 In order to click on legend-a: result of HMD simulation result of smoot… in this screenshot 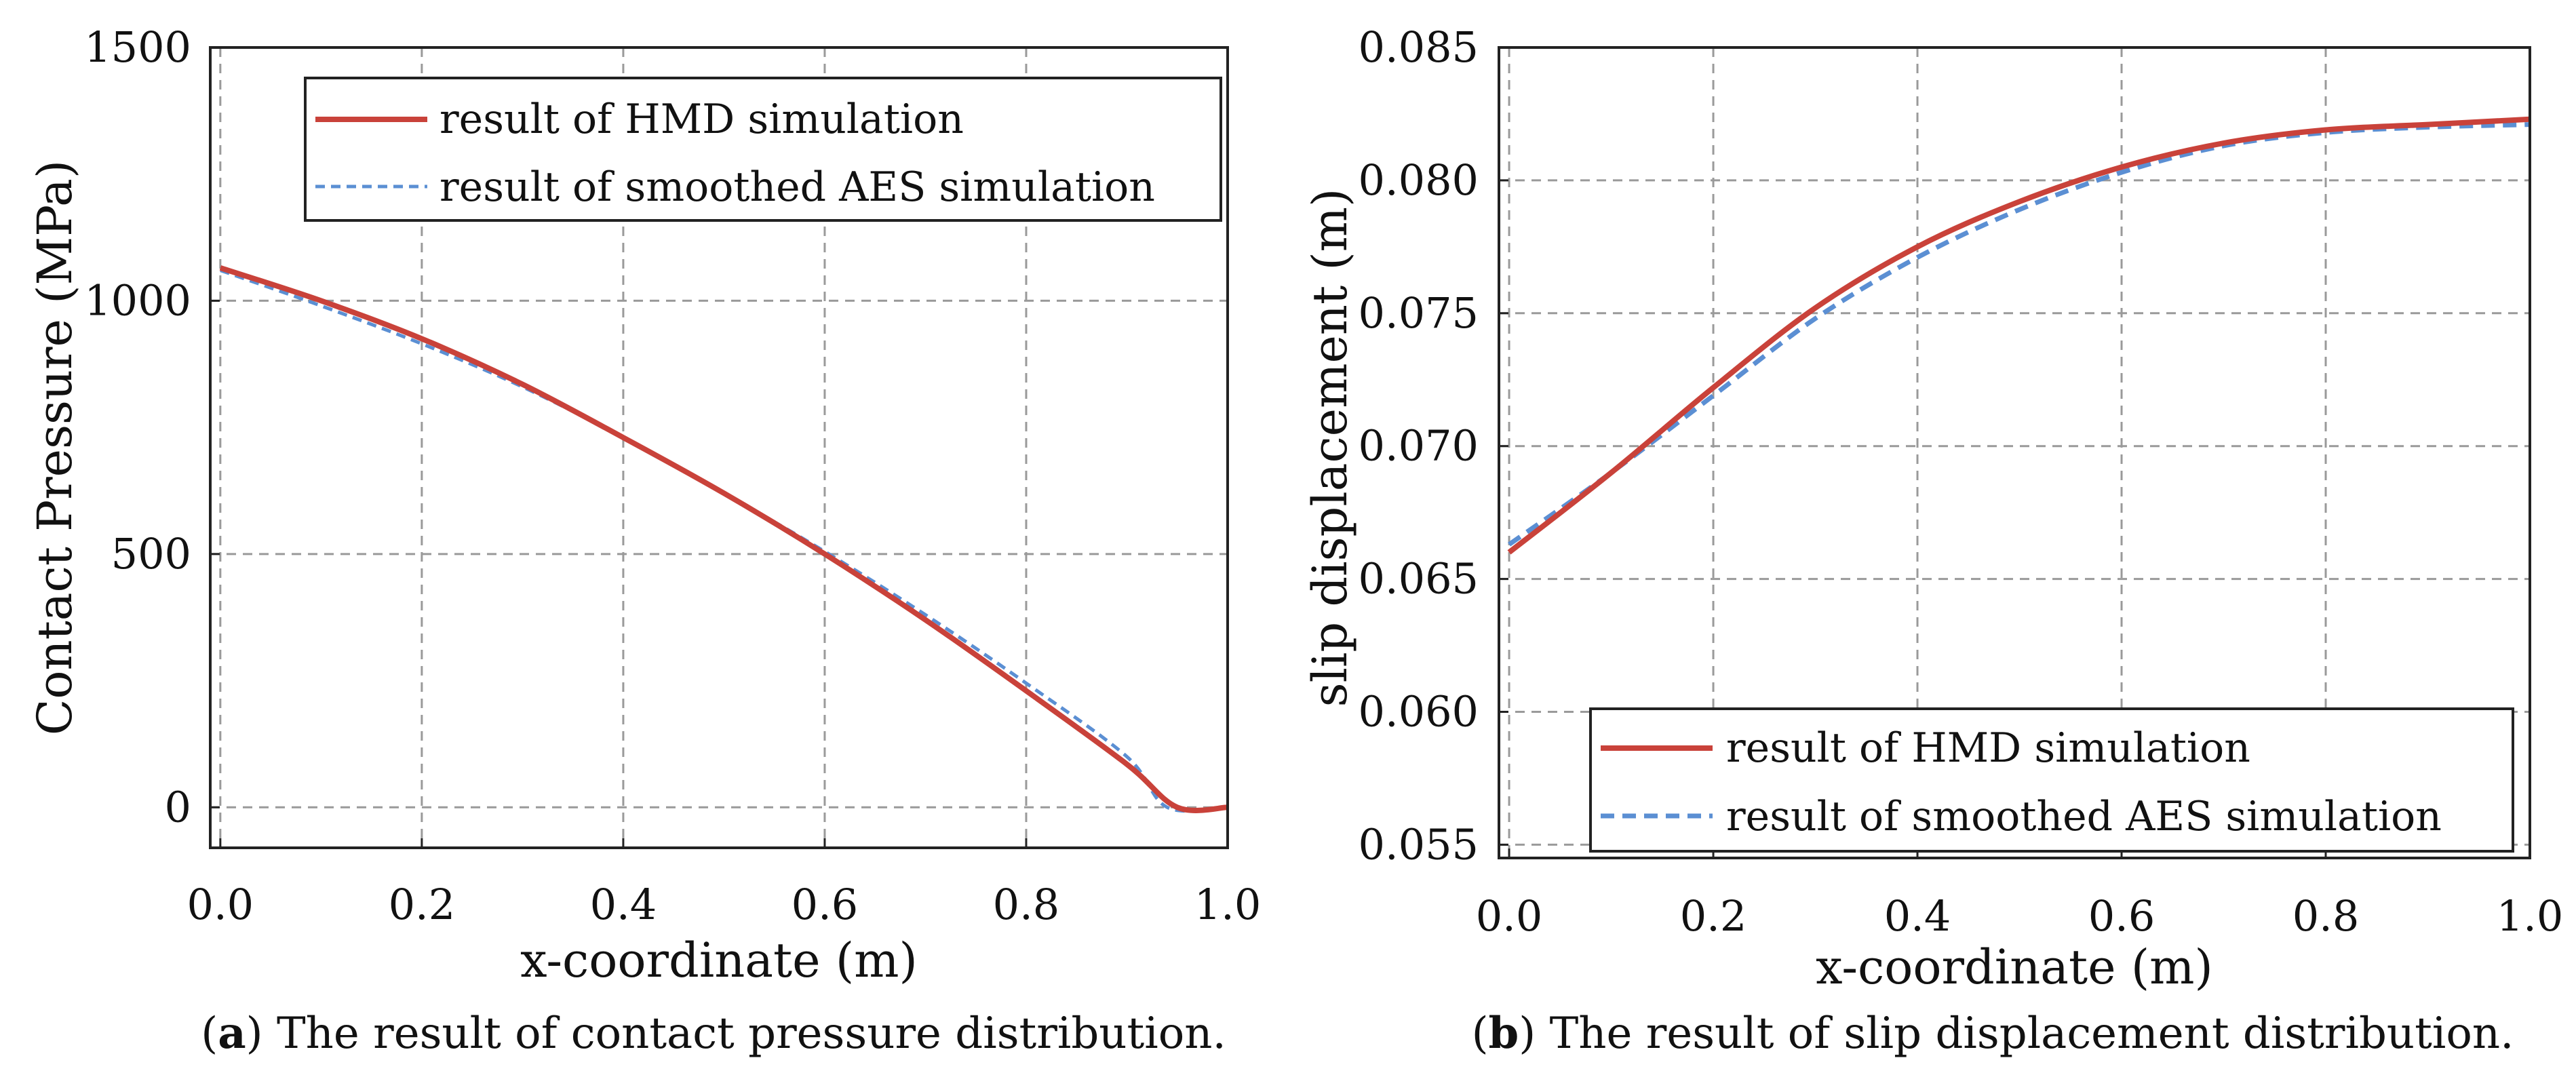, I will do `click(763, 149)`.